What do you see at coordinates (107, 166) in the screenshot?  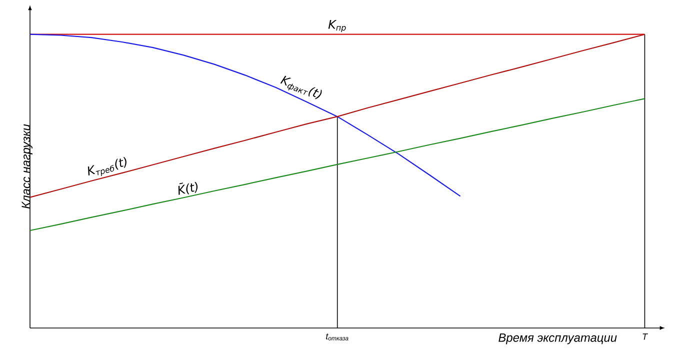 I see `text: K$_{треб}$(t)` at bounding box center [107, 166].